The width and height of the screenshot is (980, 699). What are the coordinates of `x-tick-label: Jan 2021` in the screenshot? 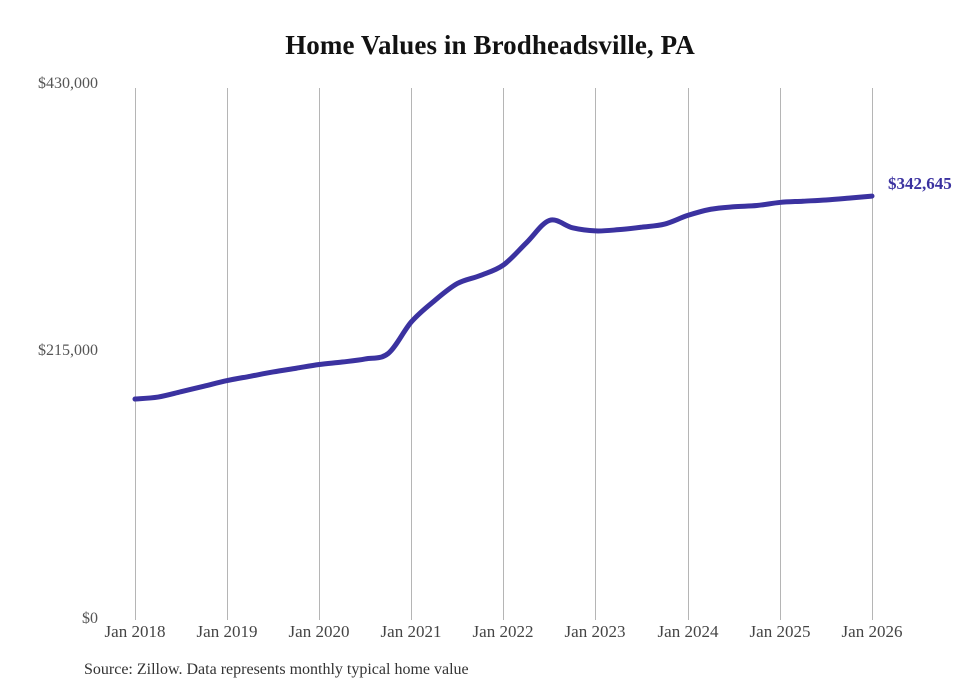 It's located at (411, 631).